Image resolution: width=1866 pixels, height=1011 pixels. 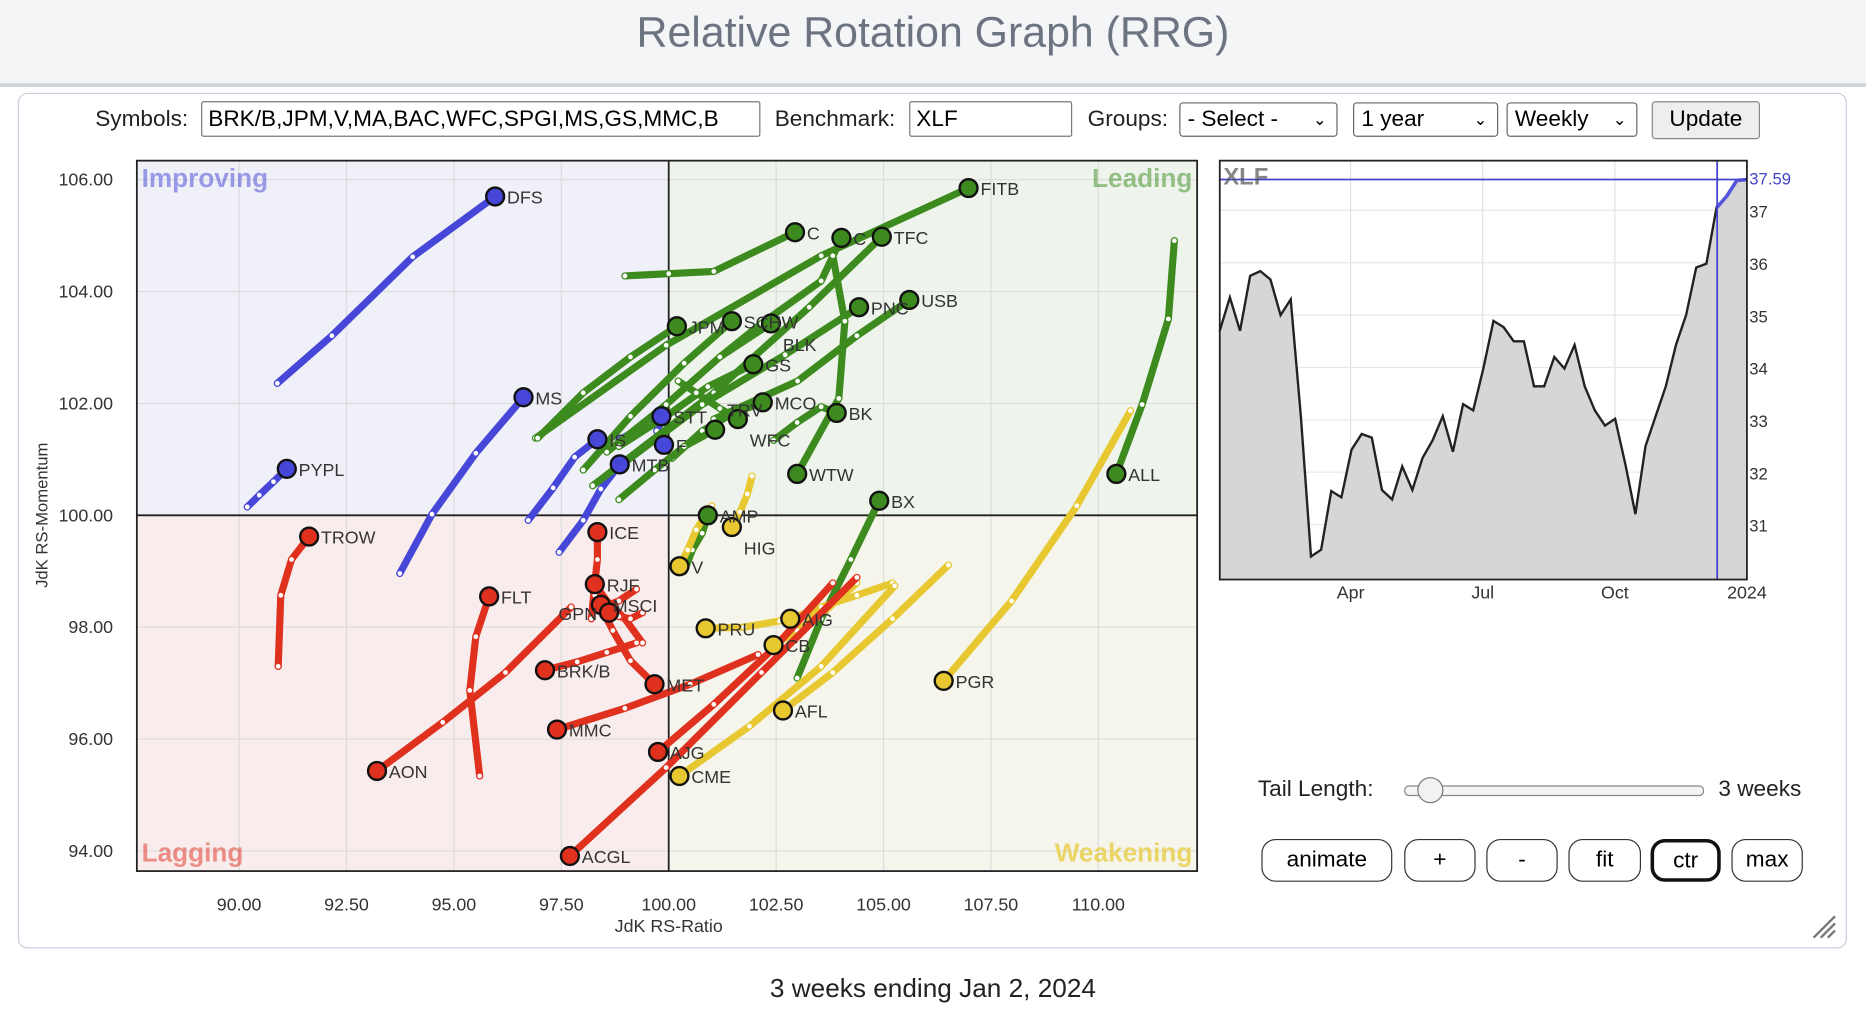 I want to click on symbols-input: BRK/B,JPM,V,MA,BAC,WFC,SPGI,MS,GS,MMC,B, so click(x=481, y=119).